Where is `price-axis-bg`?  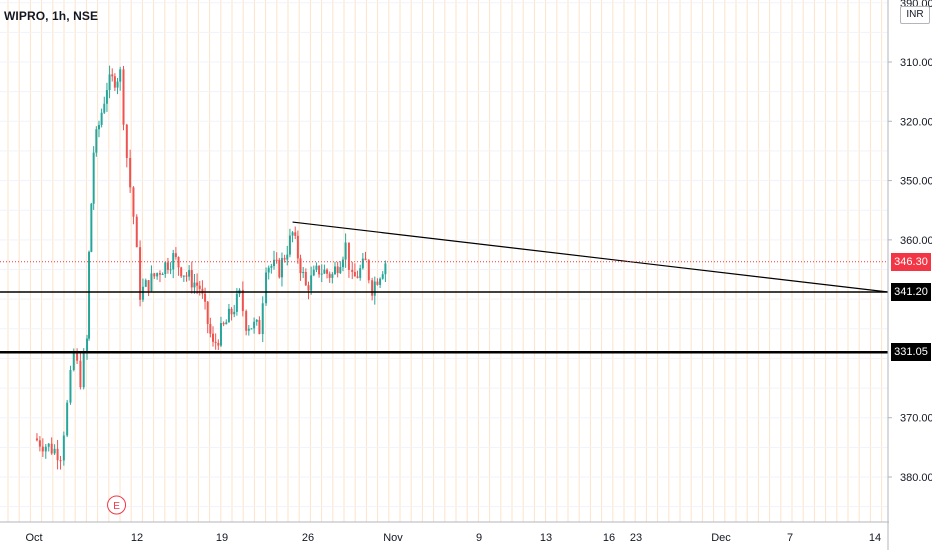 price-axis-bg is located at coordinates (910, 275).